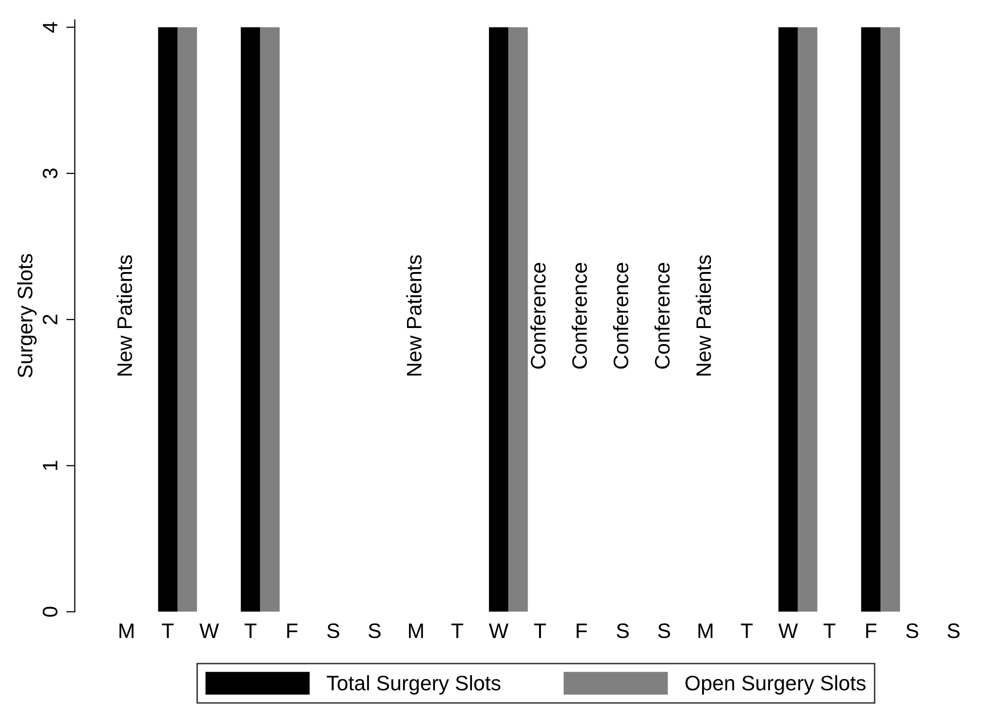 The height and width of the screenshot is (713, 997). I want to click on y-tick-label: 0, so click(50, 611).